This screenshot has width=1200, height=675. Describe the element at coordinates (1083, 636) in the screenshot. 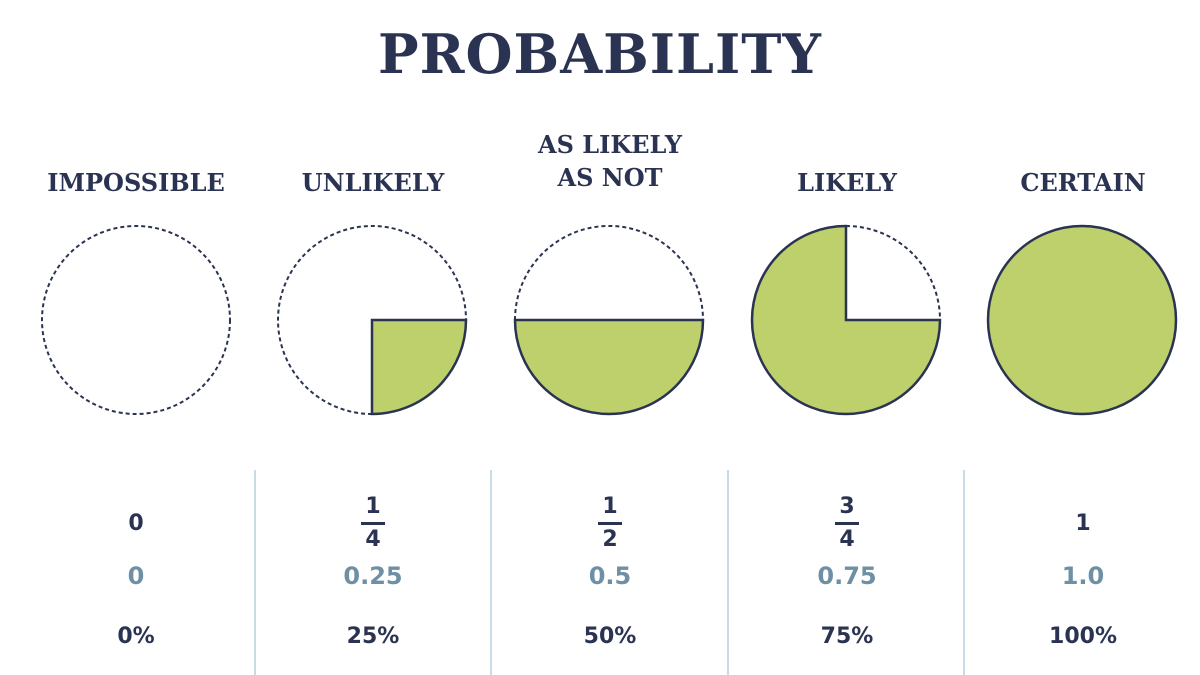

I see `percent-certain: 100%` at that location.